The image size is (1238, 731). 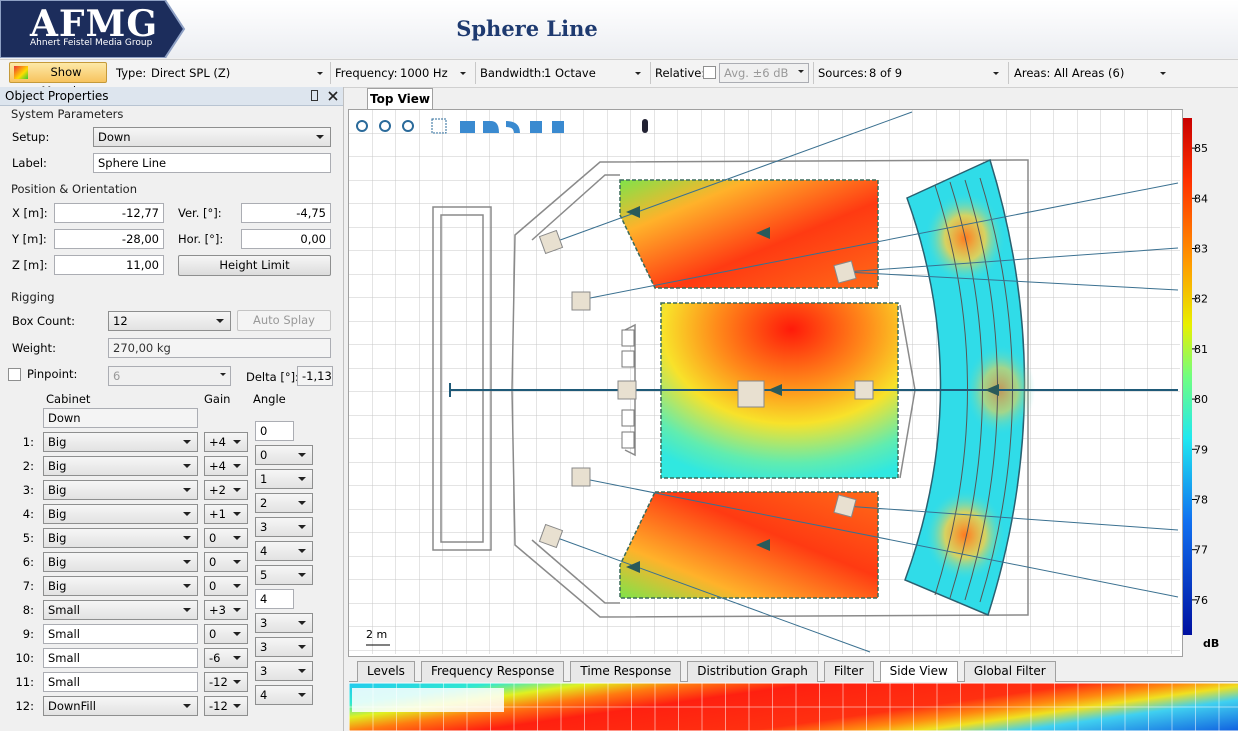 I want to click on cabinet-select: DownFill, so click(x=120, y=706).